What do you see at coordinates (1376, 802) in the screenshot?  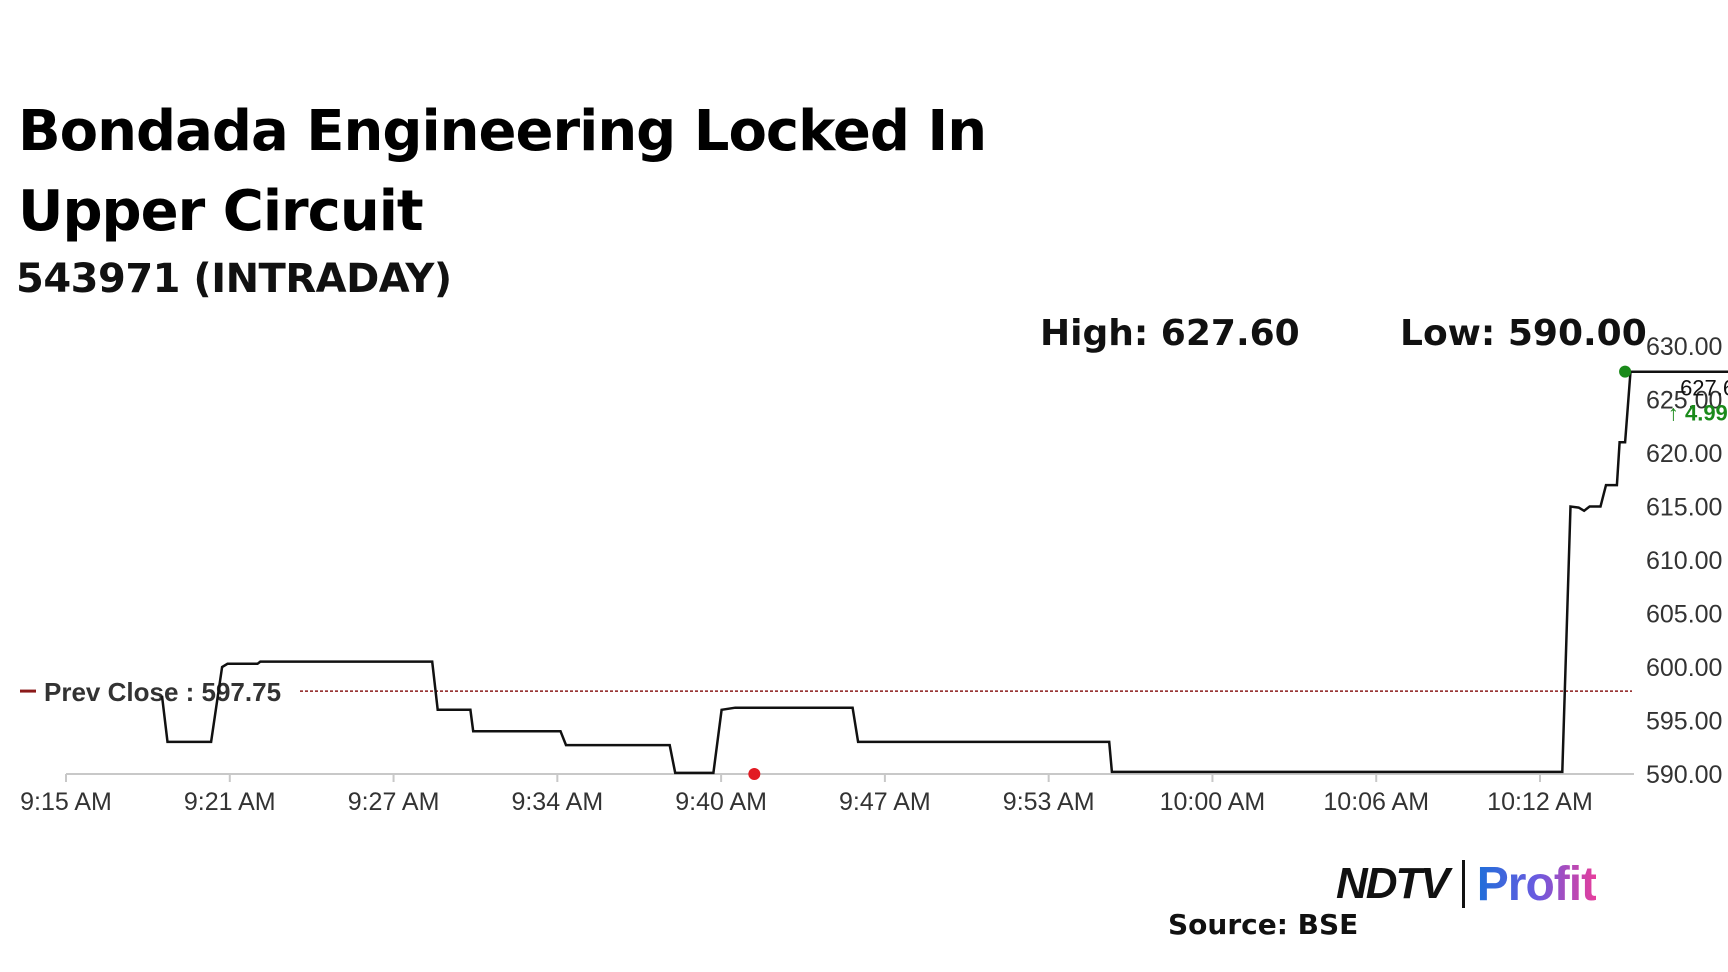 I see `x-tick-label: 10:06 AM` at bounding box center [1376, 802].